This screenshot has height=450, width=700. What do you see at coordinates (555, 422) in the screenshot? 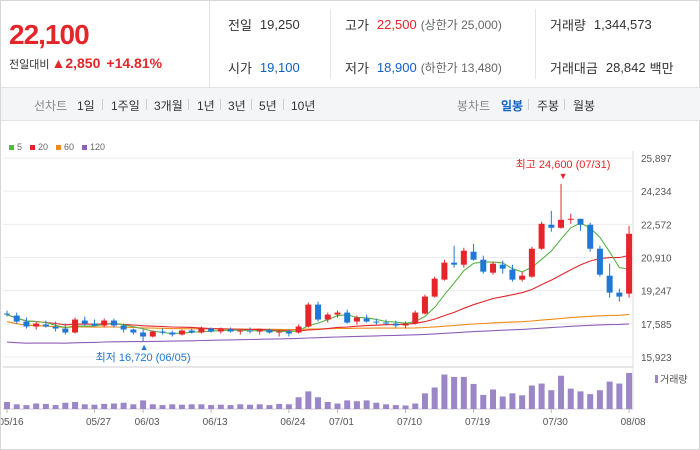
I see `x-tick-label: 07/30` at bounding box center [555, 422].